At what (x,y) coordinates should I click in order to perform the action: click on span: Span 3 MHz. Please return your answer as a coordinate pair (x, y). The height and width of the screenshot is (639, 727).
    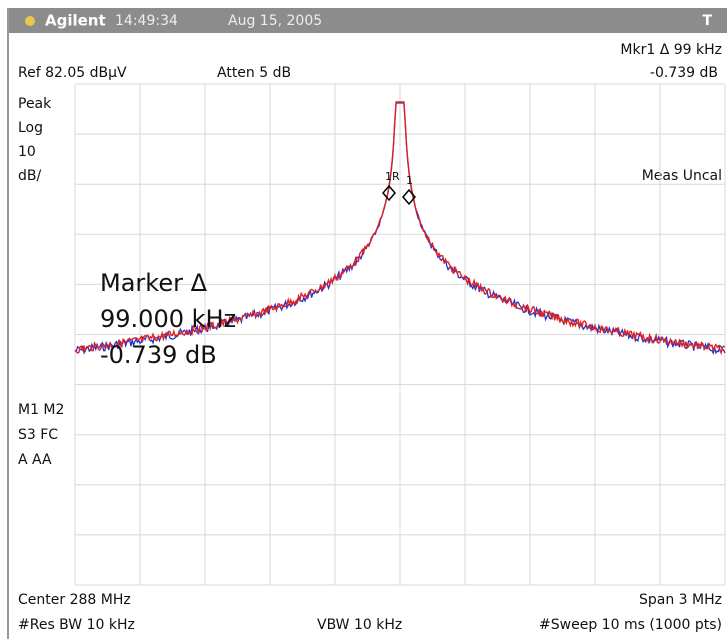
    Looking at the image, I should click on (680, 600).